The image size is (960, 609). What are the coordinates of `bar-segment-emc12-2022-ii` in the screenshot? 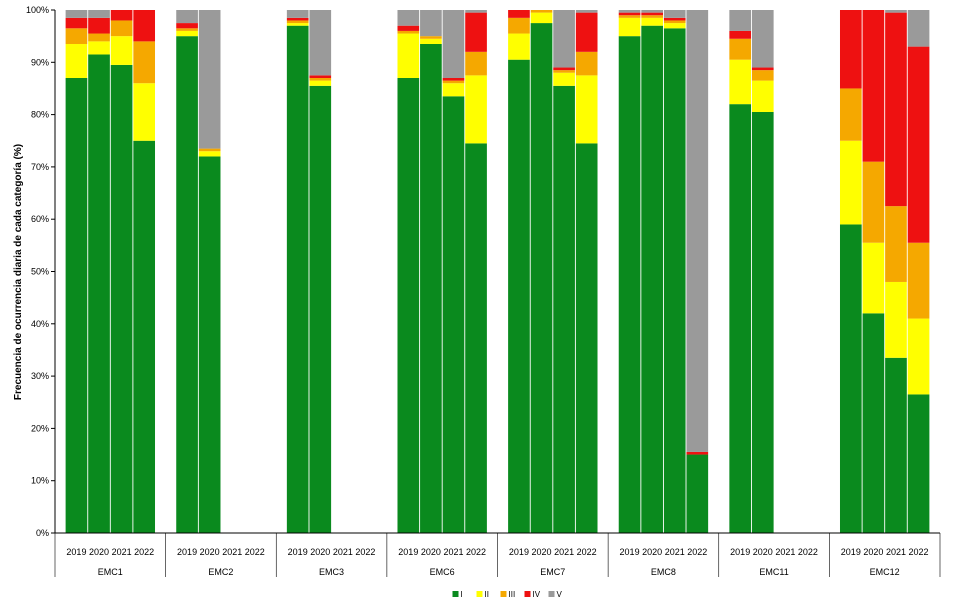 It's located at (918, 356).